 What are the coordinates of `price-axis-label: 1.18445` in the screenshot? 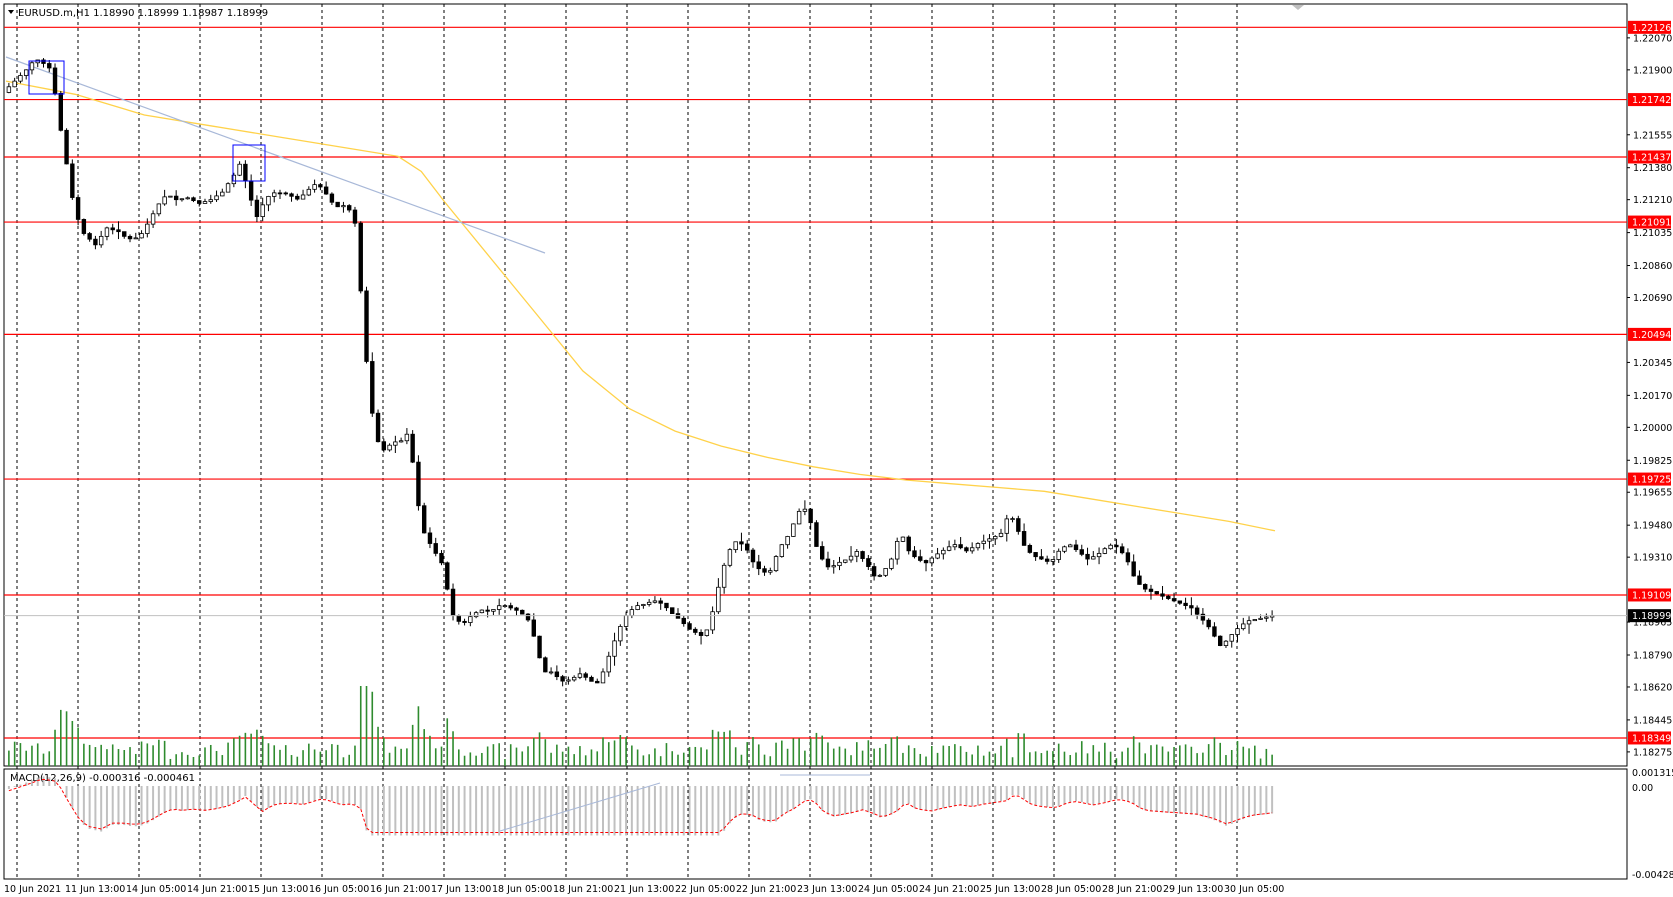 It's located at (1652, 720).